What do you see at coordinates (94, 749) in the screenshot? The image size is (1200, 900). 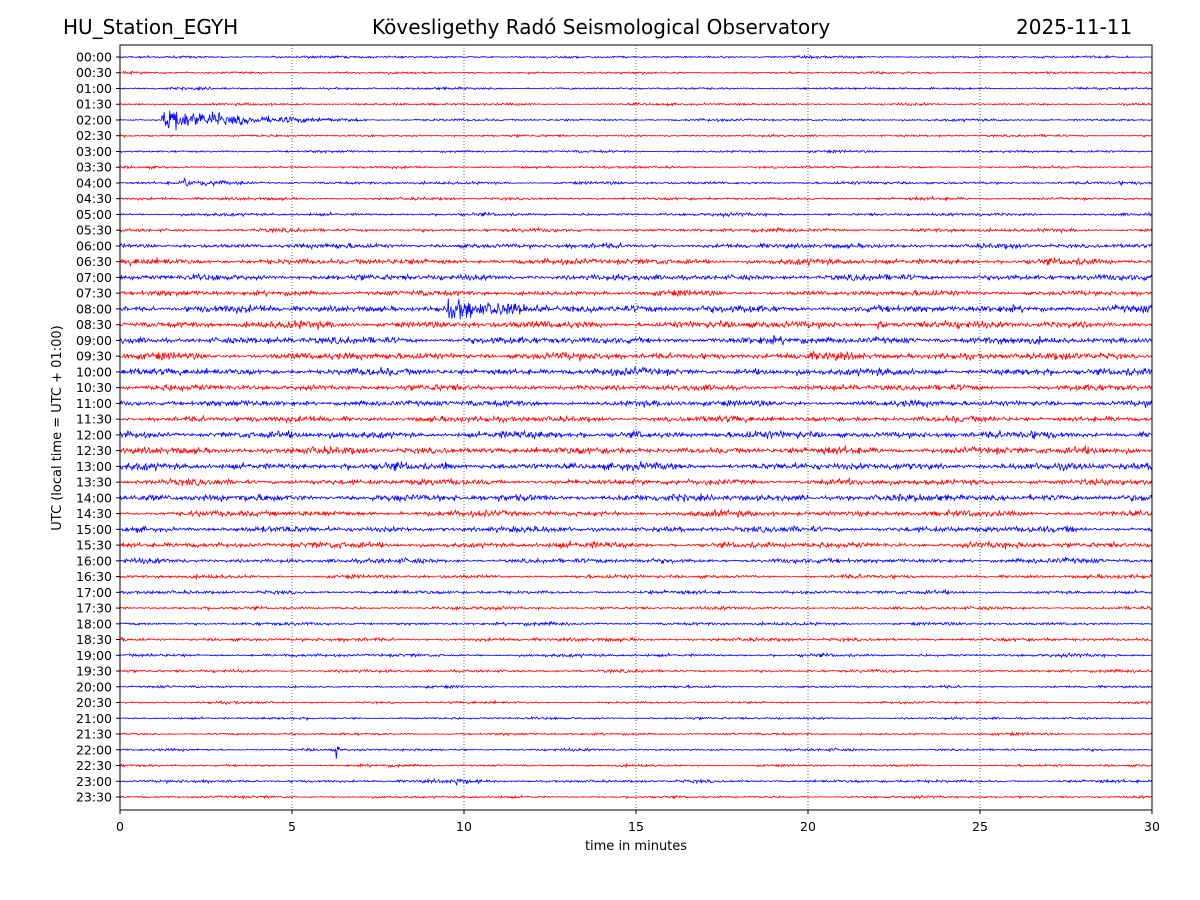 I see `y-tick-label: 22:00` at bounding box center [94, 749].